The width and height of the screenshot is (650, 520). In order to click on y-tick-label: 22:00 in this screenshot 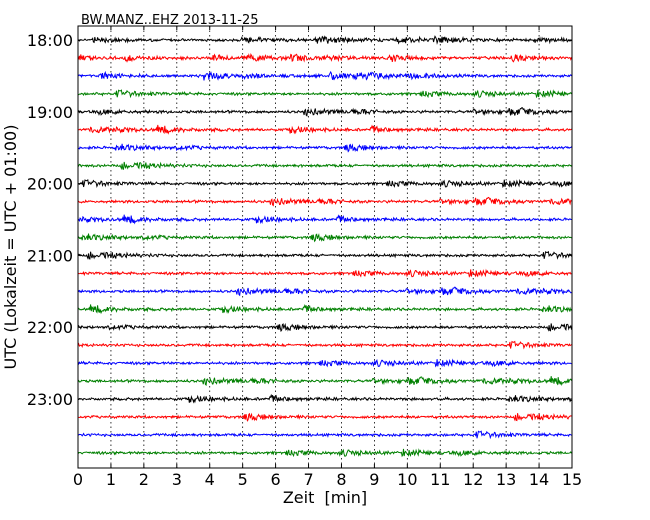, I will do `click(50, 327)`.